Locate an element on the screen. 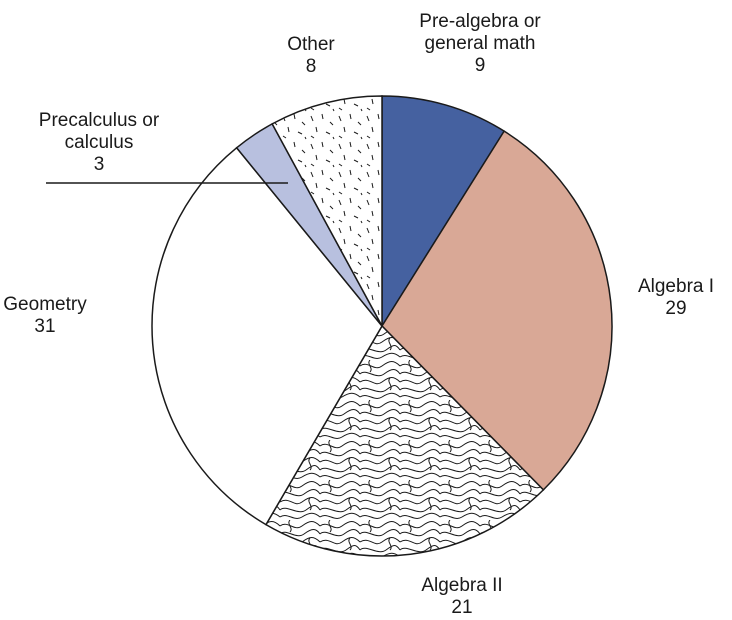 Image resolution: width=732 pixels, height=620 pixels. category-label-algebra-ii: Algebra II is located at coordinates (461, 585).